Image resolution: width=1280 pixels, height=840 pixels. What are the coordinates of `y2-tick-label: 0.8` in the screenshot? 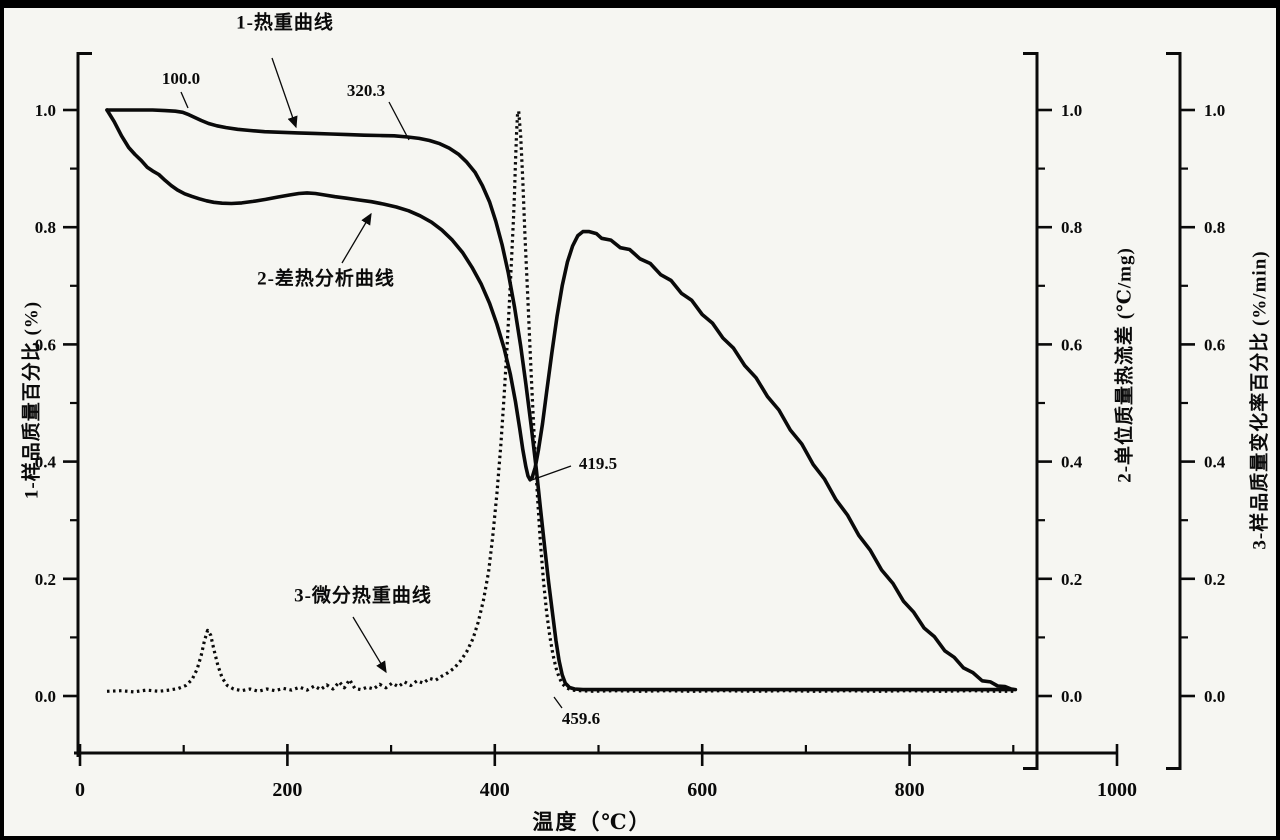 It's located at (1071, 227).